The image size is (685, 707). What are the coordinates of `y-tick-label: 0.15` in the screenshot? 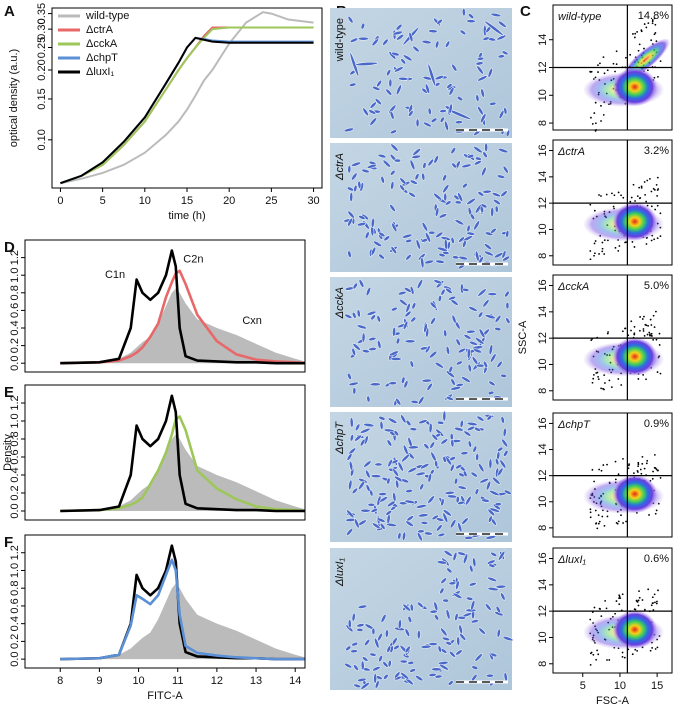 It's located at (42, 98).